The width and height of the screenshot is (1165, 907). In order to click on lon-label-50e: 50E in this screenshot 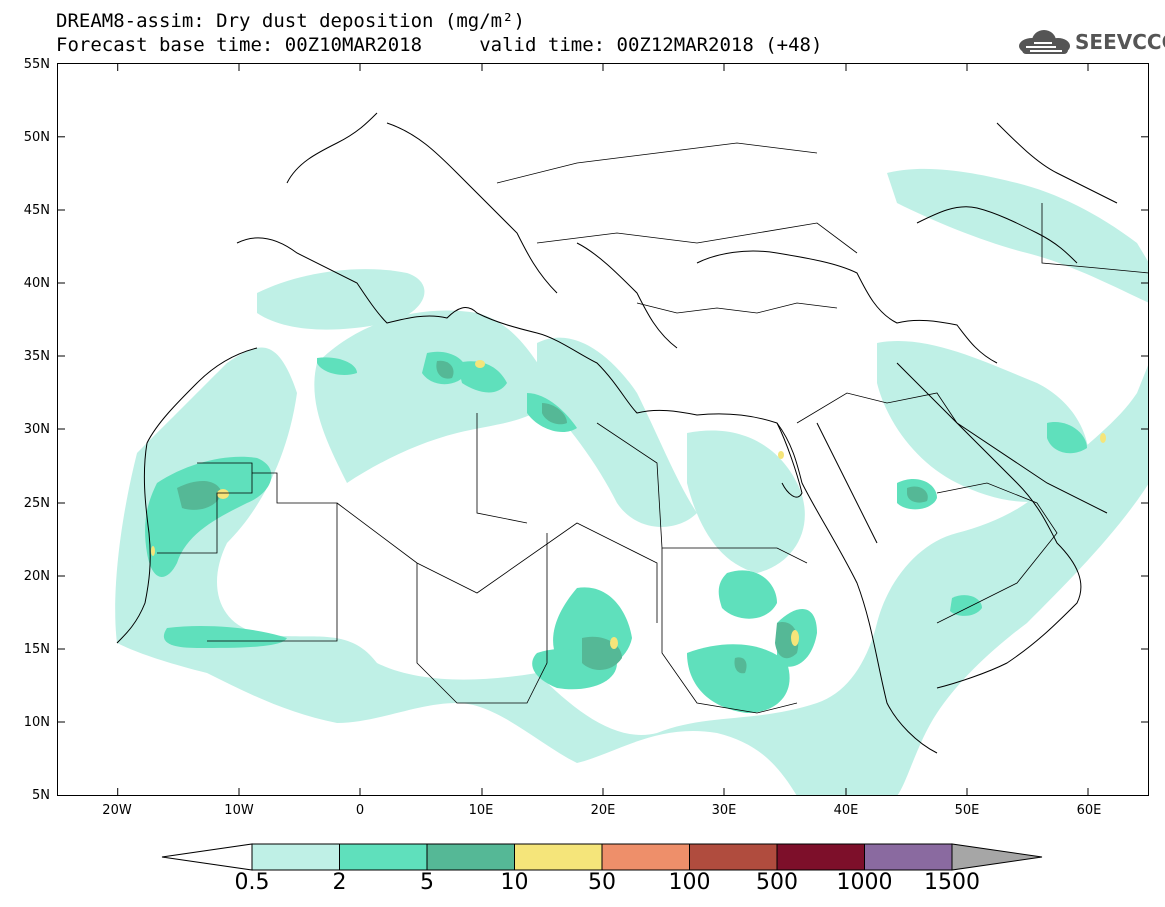, I will do `click(967, 810)`.